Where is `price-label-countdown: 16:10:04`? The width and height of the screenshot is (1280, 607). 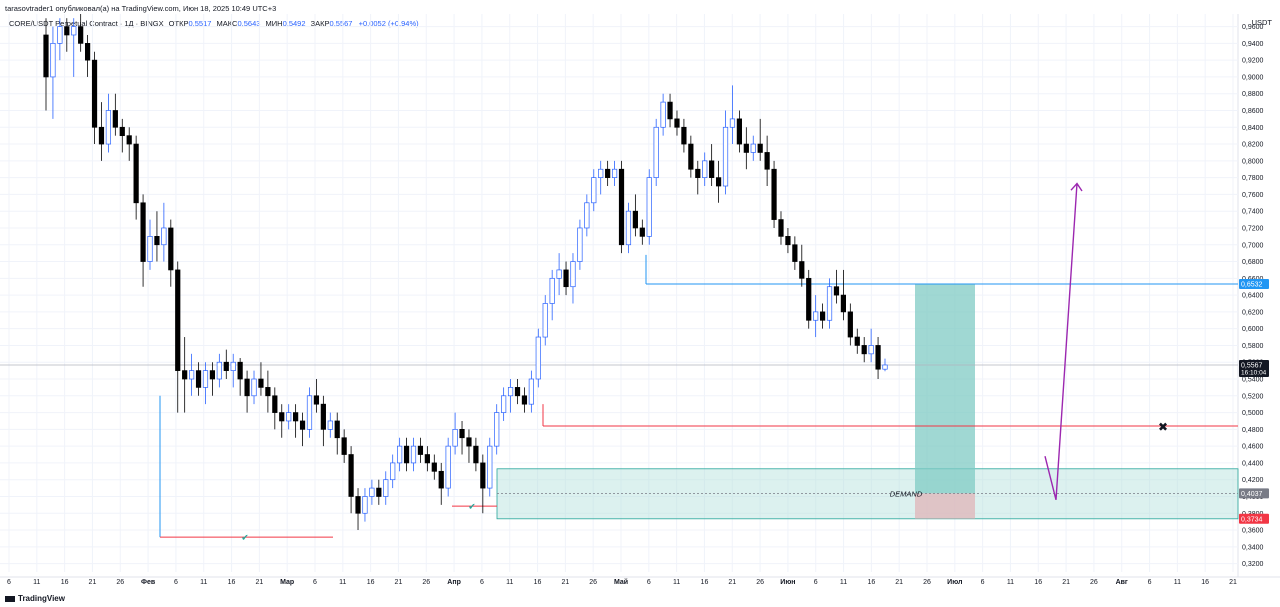
price-label-countdown: 16:10:04 is located at coordinates (1254, 372).